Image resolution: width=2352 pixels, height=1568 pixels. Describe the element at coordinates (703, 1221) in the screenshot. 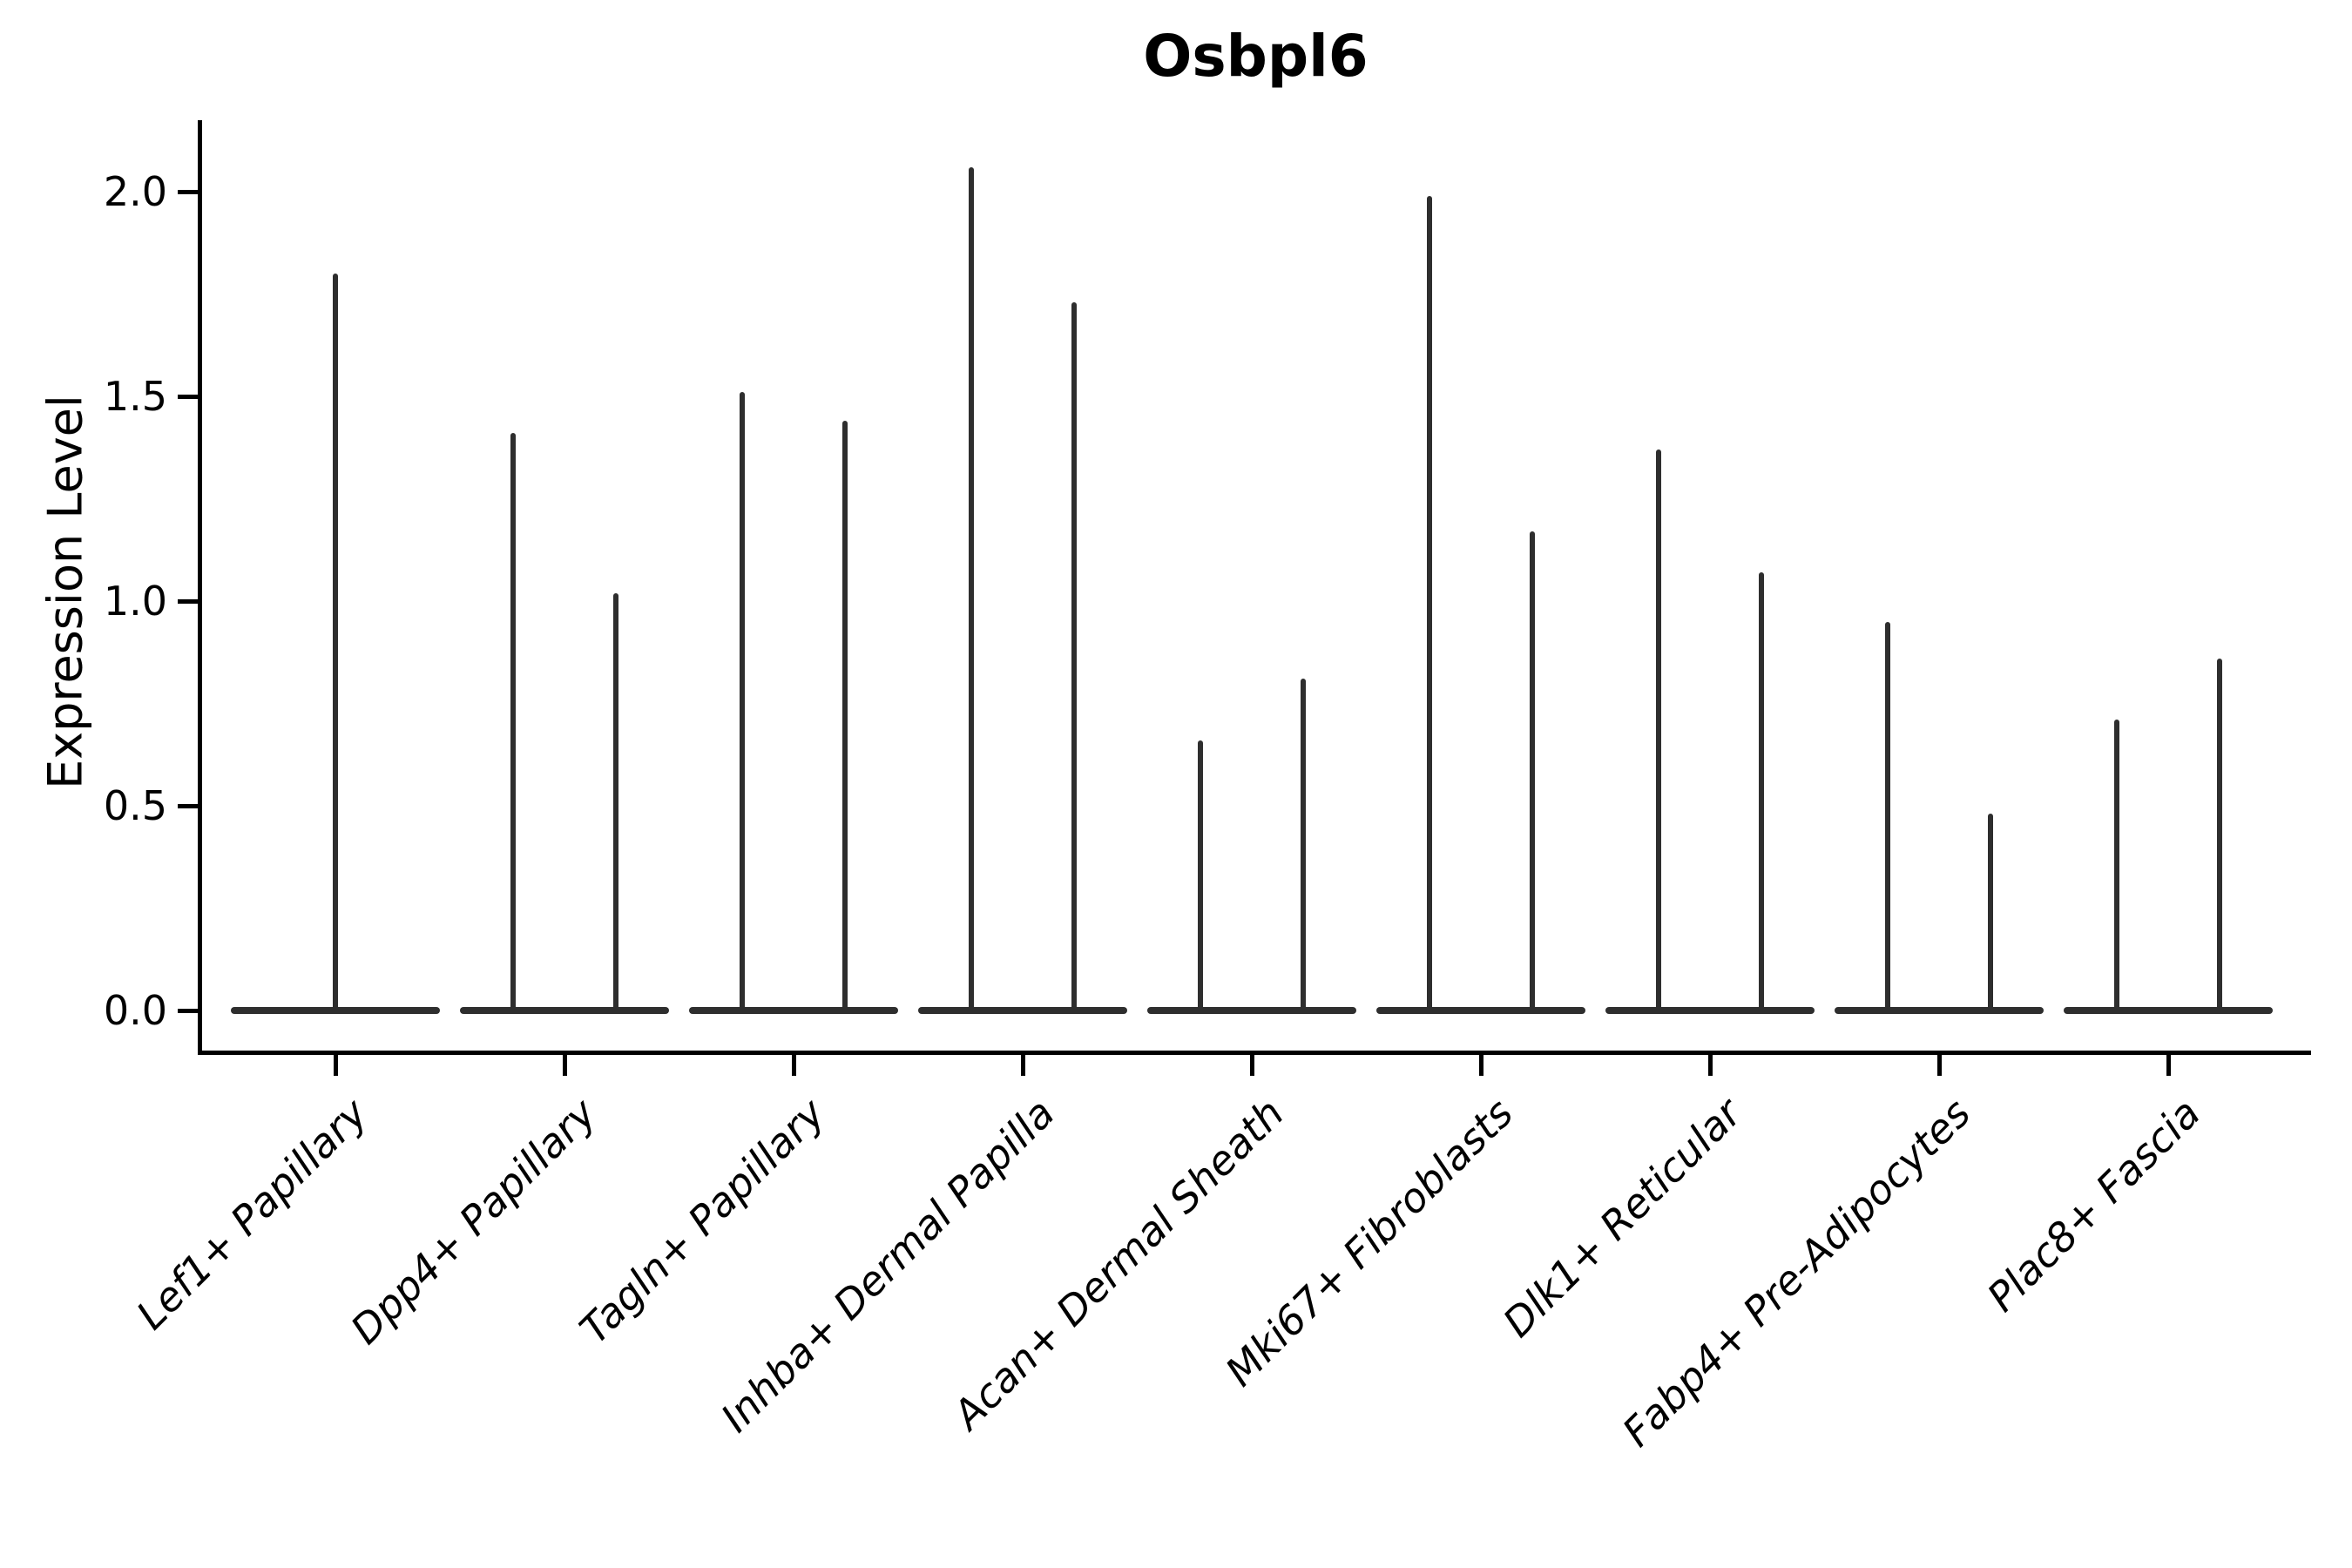

I see `x-tick-label-text: Tagln+ Papillary` at that location.